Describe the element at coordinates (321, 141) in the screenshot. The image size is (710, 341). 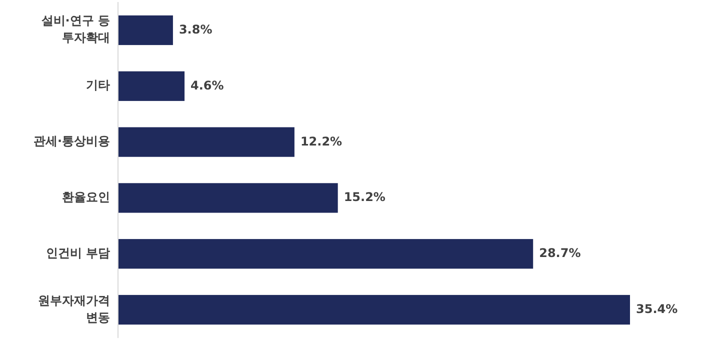
I see `data-label: 12.2%` at that location.